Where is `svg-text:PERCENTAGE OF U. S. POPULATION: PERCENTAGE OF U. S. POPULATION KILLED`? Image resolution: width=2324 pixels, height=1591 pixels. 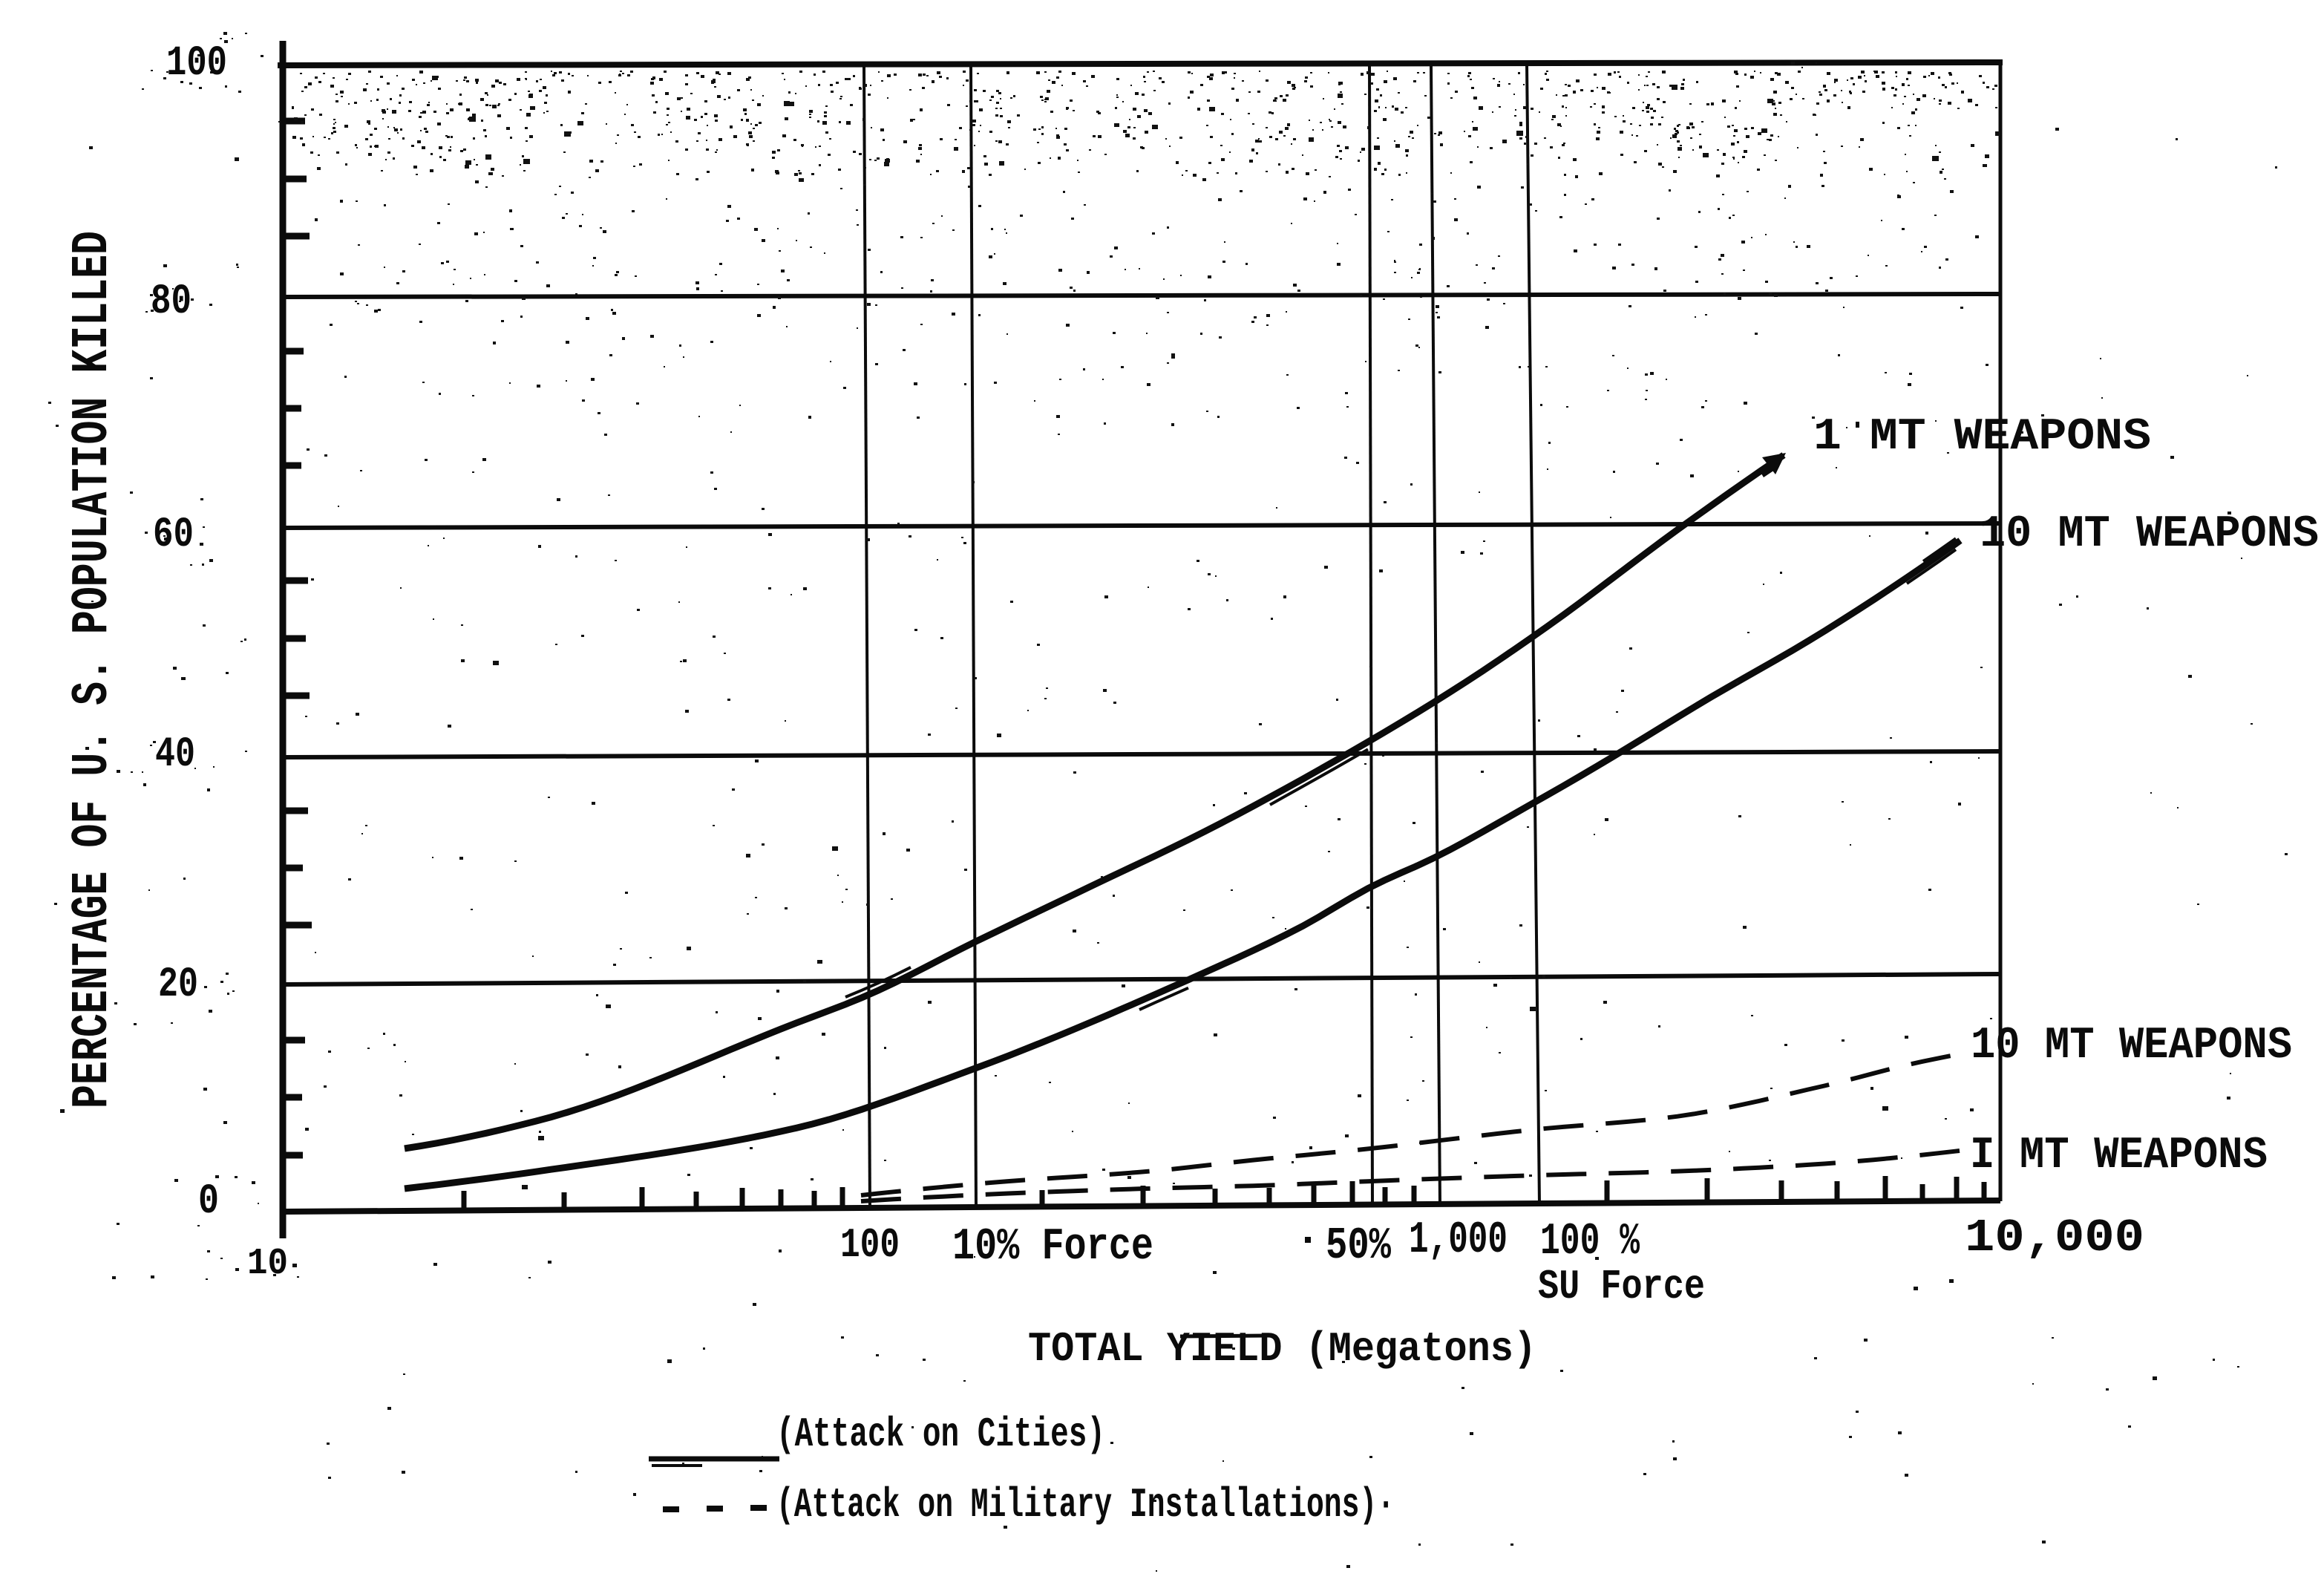
svg-text:PERCENTAGE OF U. S. POPULATION: PERCENTAGE OF U. S. POPULATION KILLED is located at coordinates (93, 669).